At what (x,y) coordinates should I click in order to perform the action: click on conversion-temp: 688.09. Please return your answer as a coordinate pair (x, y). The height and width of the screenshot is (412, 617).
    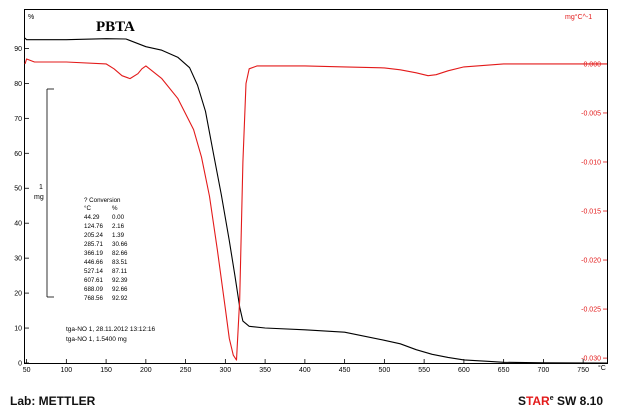
    Looking at the image, I should click on (93, 289).